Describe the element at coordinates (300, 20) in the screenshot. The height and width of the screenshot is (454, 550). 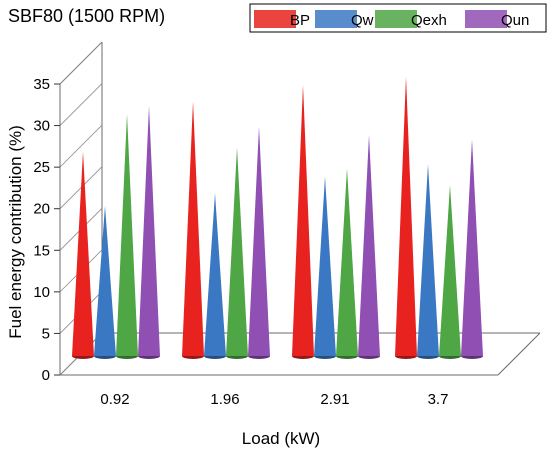
I see `legend-label: BP` at that location.